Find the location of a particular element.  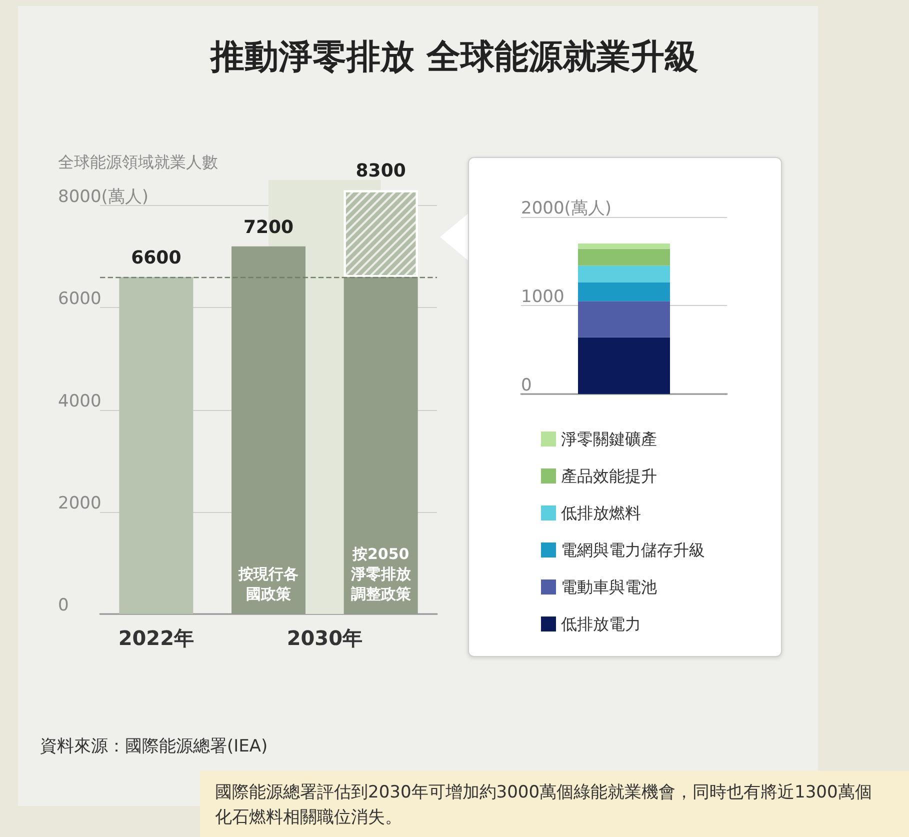

y-tick-label: 6000 is located at coordinates (80, 299).